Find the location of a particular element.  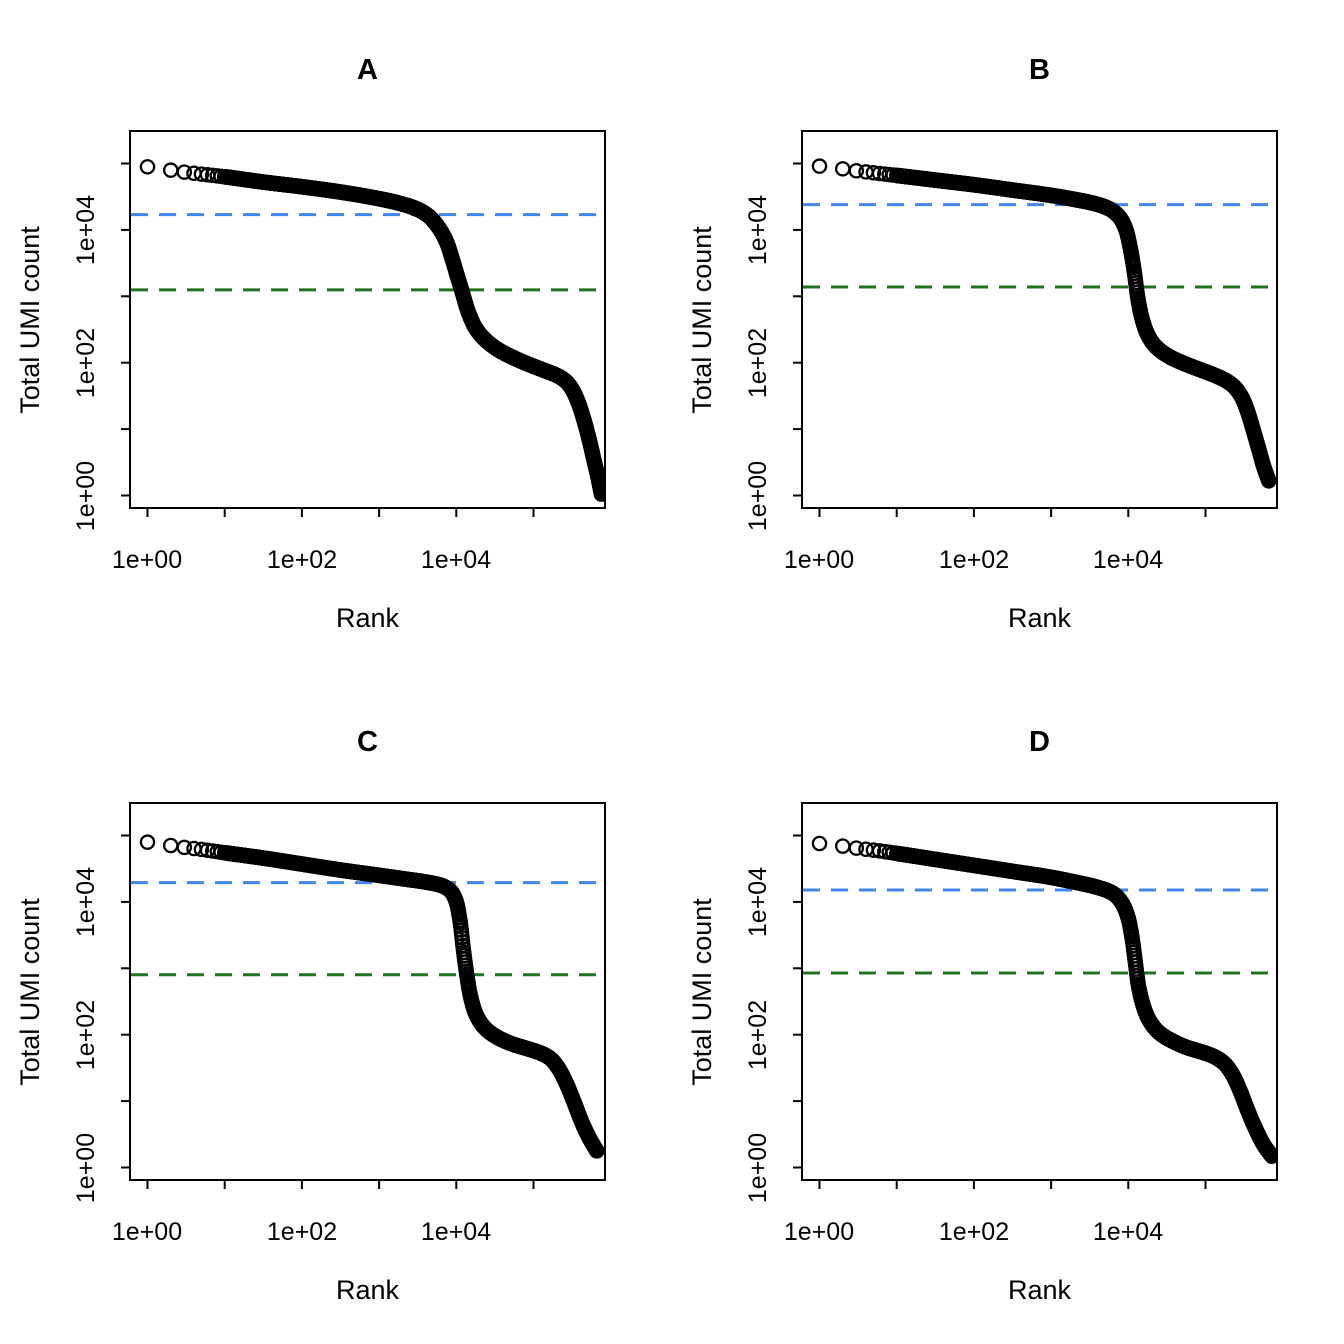

plot-area-B is located at coordinates (1035, 323).